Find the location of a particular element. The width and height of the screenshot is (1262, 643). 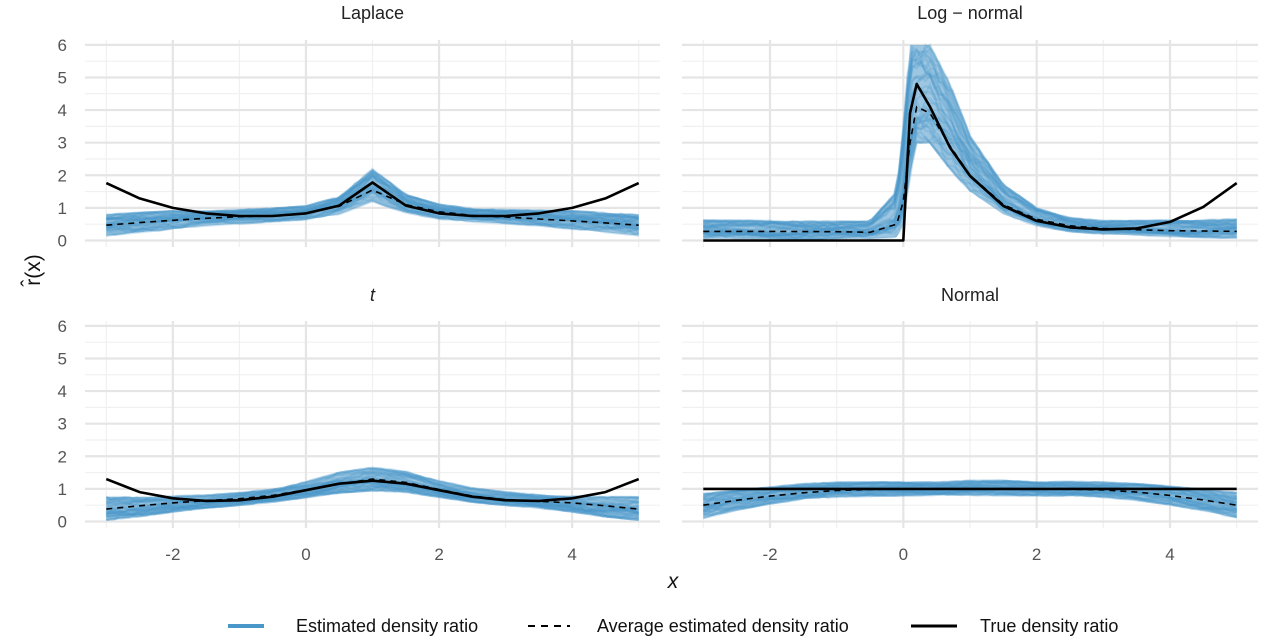

panel-title: Laplace is located at coordinates (372, 13).